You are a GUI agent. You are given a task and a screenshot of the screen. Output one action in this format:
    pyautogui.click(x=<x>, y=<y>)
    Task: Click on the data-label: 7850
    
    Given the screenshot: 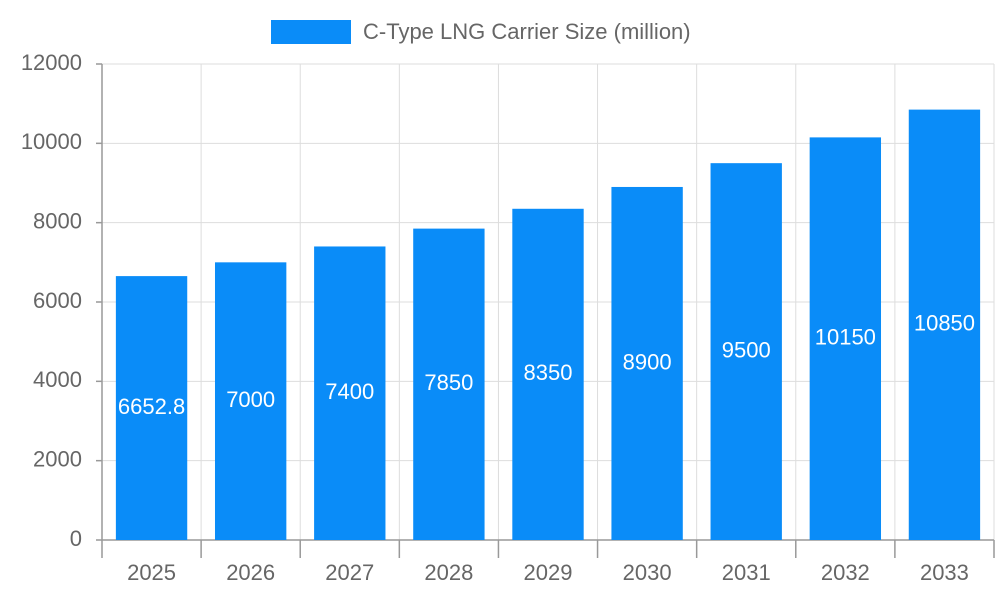 What is the action you would take?
    pyautogui.click(x=448, y=382)
    